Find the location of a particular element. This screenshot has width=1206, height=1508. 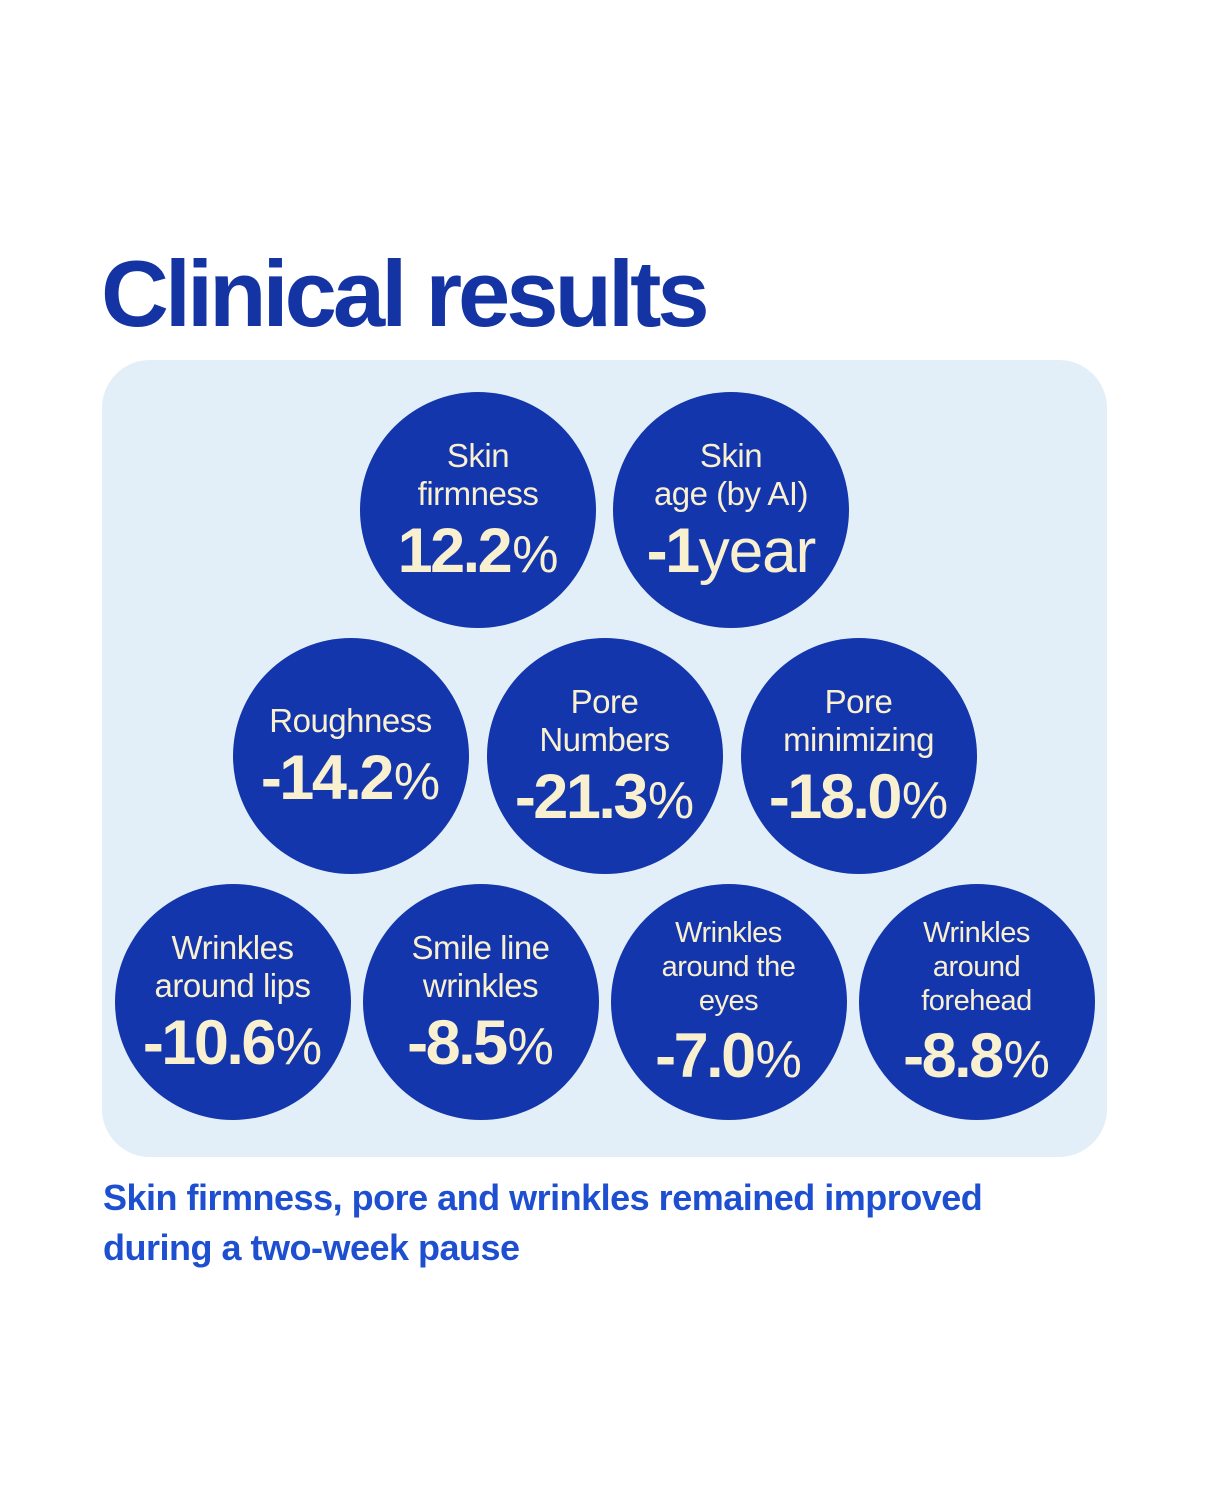

stat-bubble-smile-line: Smile line wrinkles -8.5% is located at coordinates (480, 1002).